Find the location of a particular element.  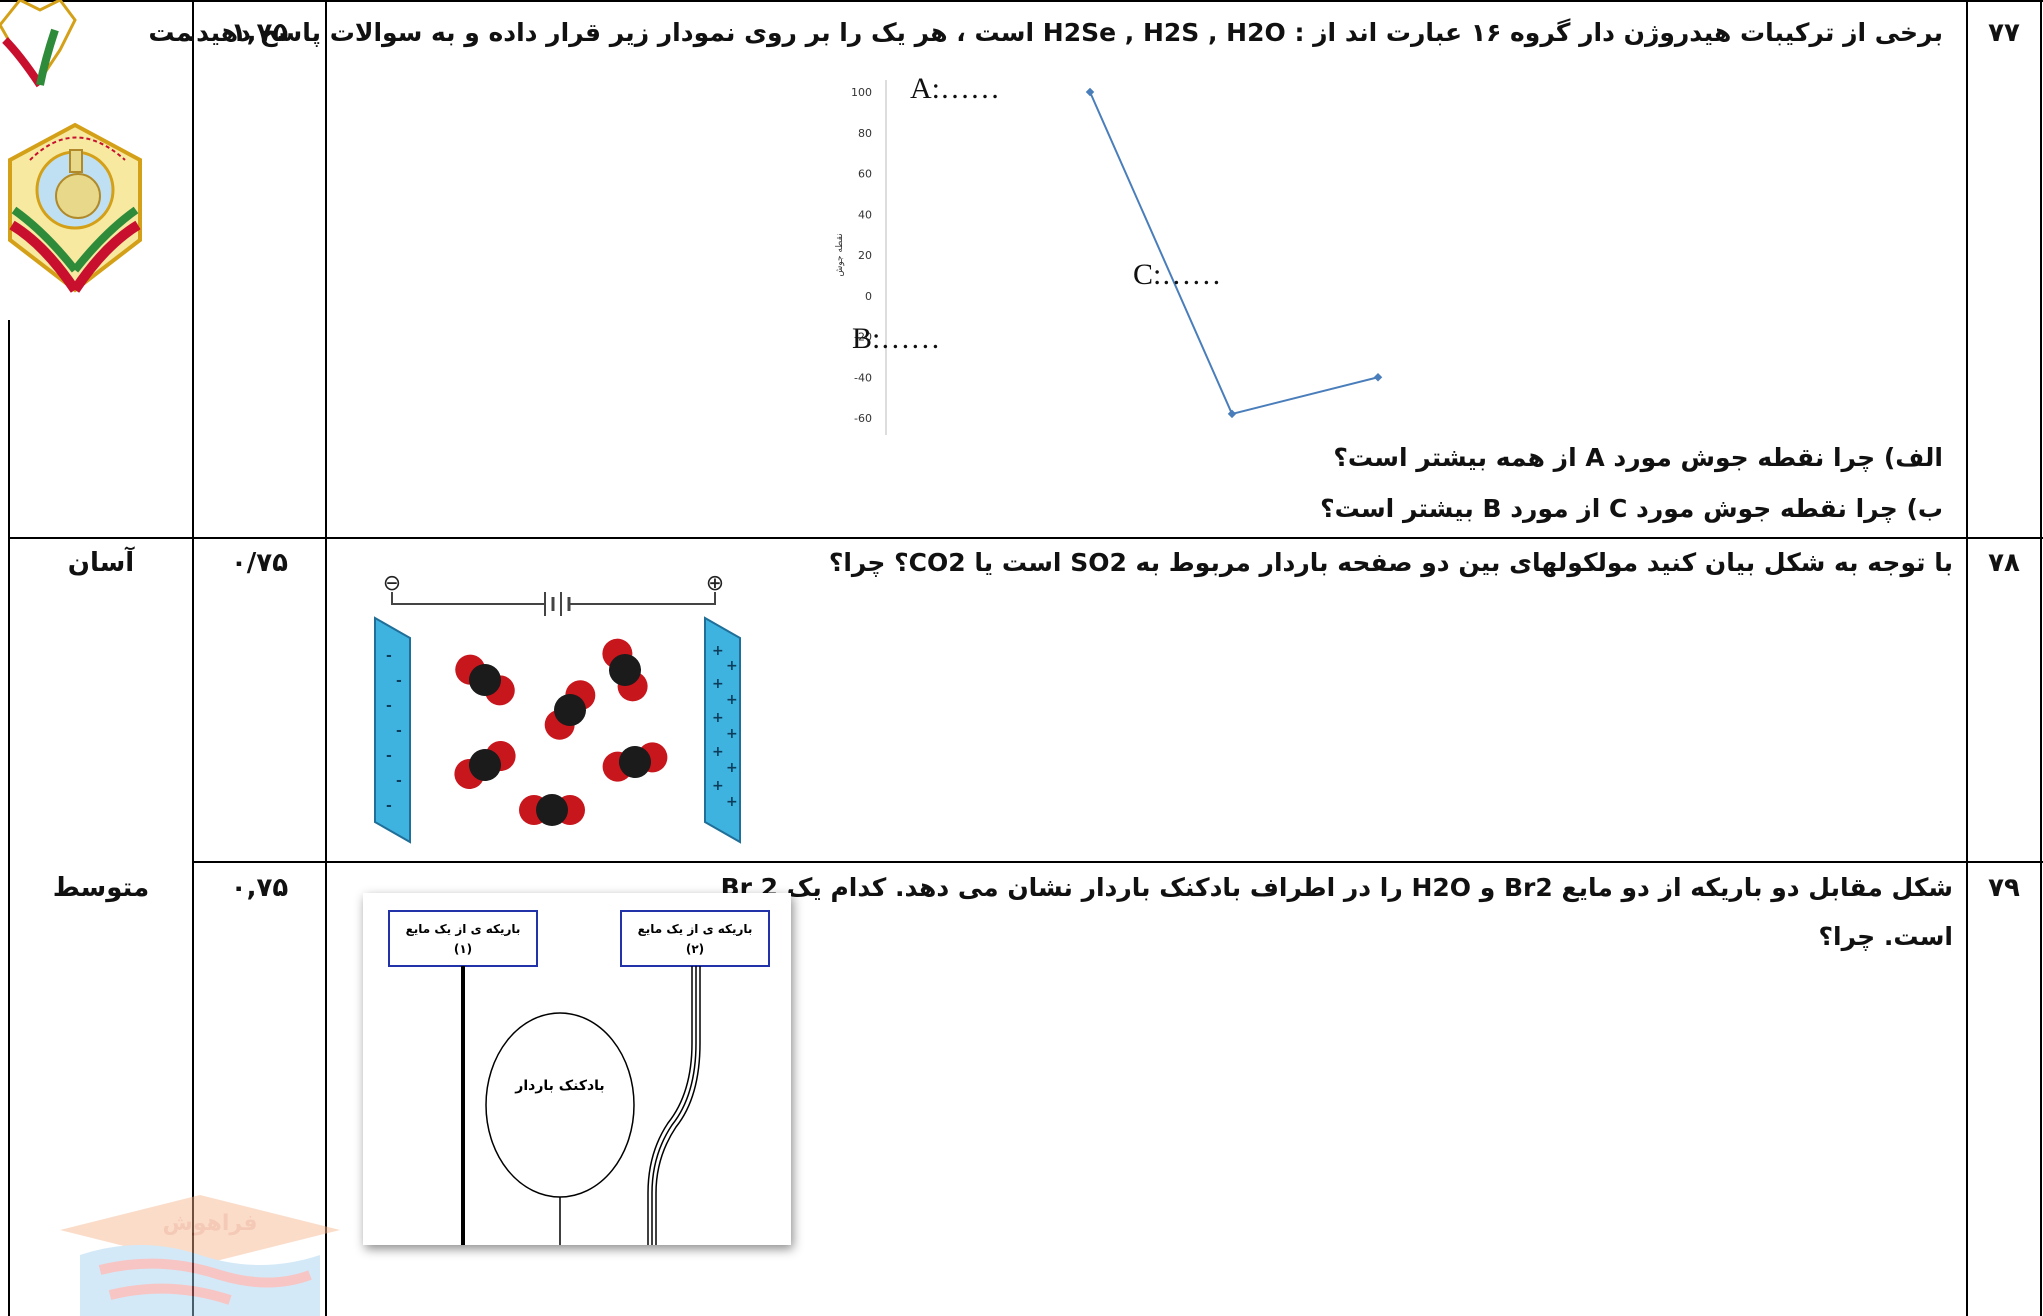

col-line-level-score is located at coordinates (193, 658).